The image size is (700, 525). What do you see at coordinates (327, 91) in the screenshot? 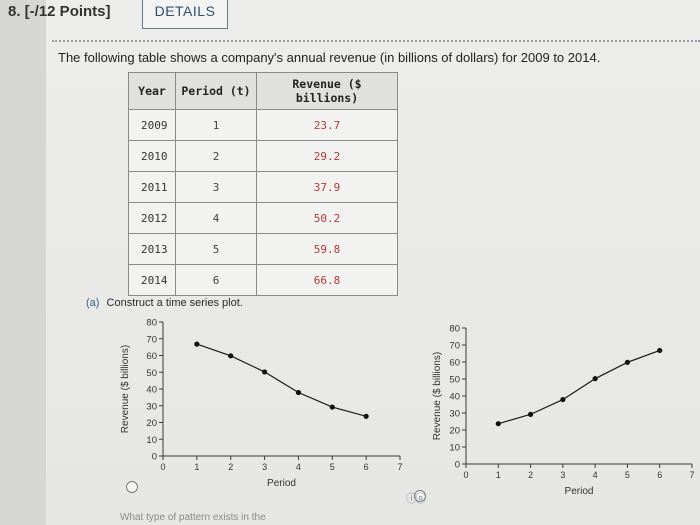
I see `col-header-revenue: Revenue ($ billions)` at bounding box center [327, 91].